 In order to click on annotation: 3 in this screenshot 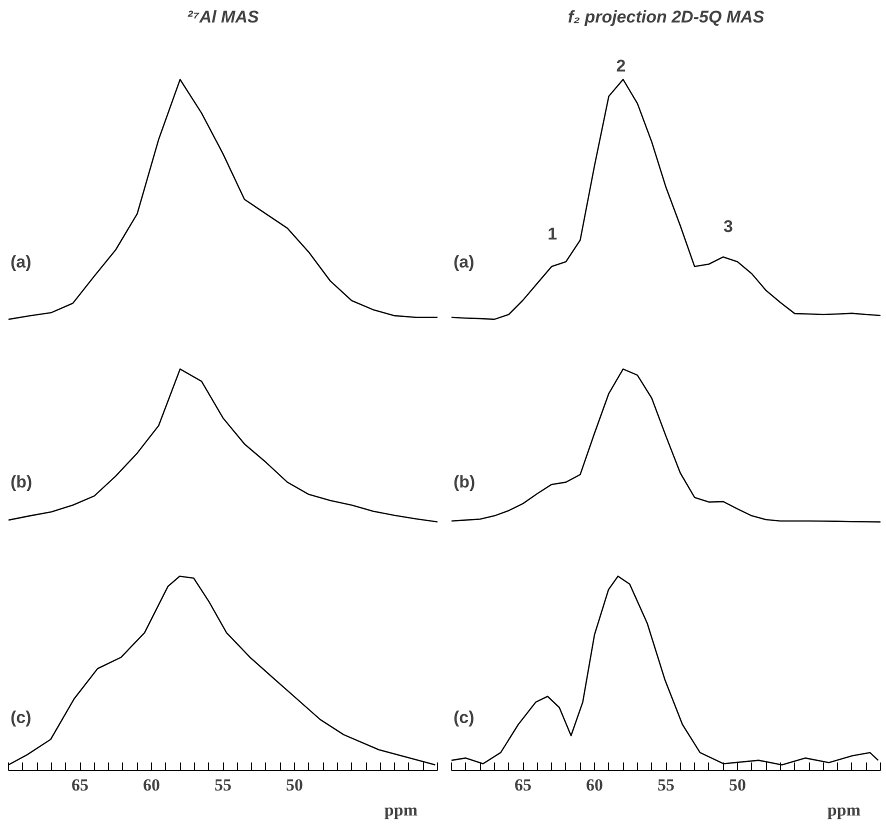, I will do `click(728, 226)`.